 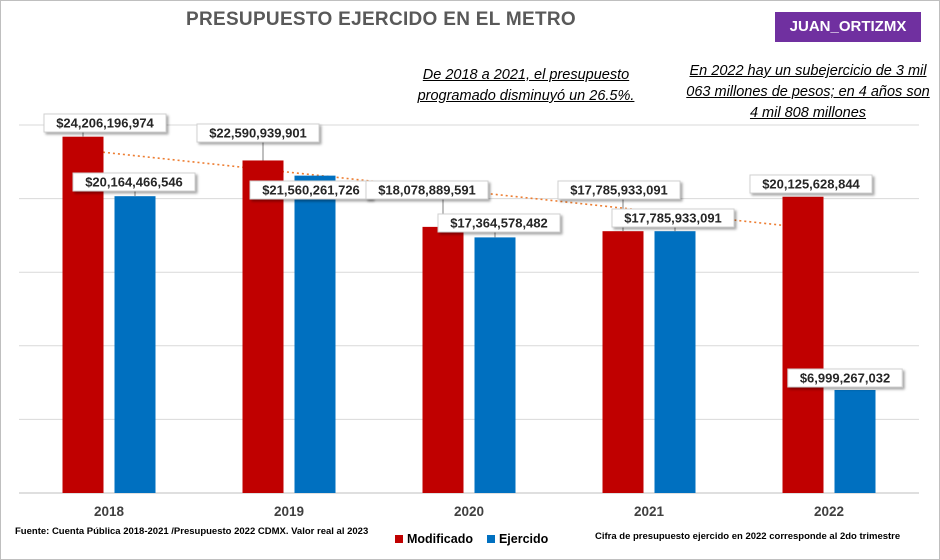 I want to click on legend: Modificado Ejercido, so click(x=471, y=539).